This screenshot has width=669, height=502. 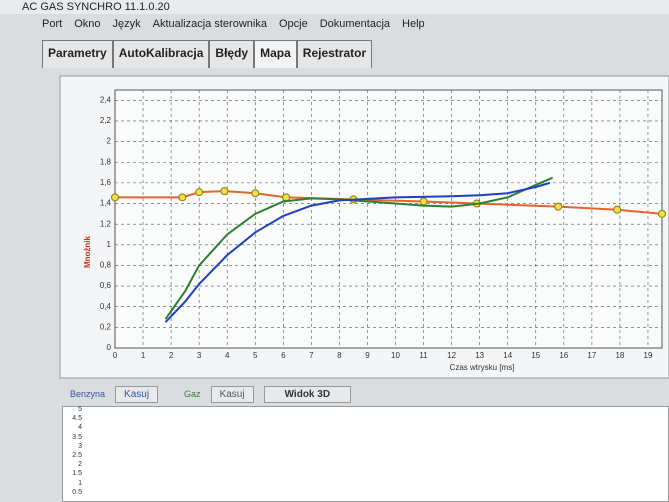 What do you see at coordinates (126, 24) in the screenshot?
I see `menu-item: Język` at bounding box center [126, 24].